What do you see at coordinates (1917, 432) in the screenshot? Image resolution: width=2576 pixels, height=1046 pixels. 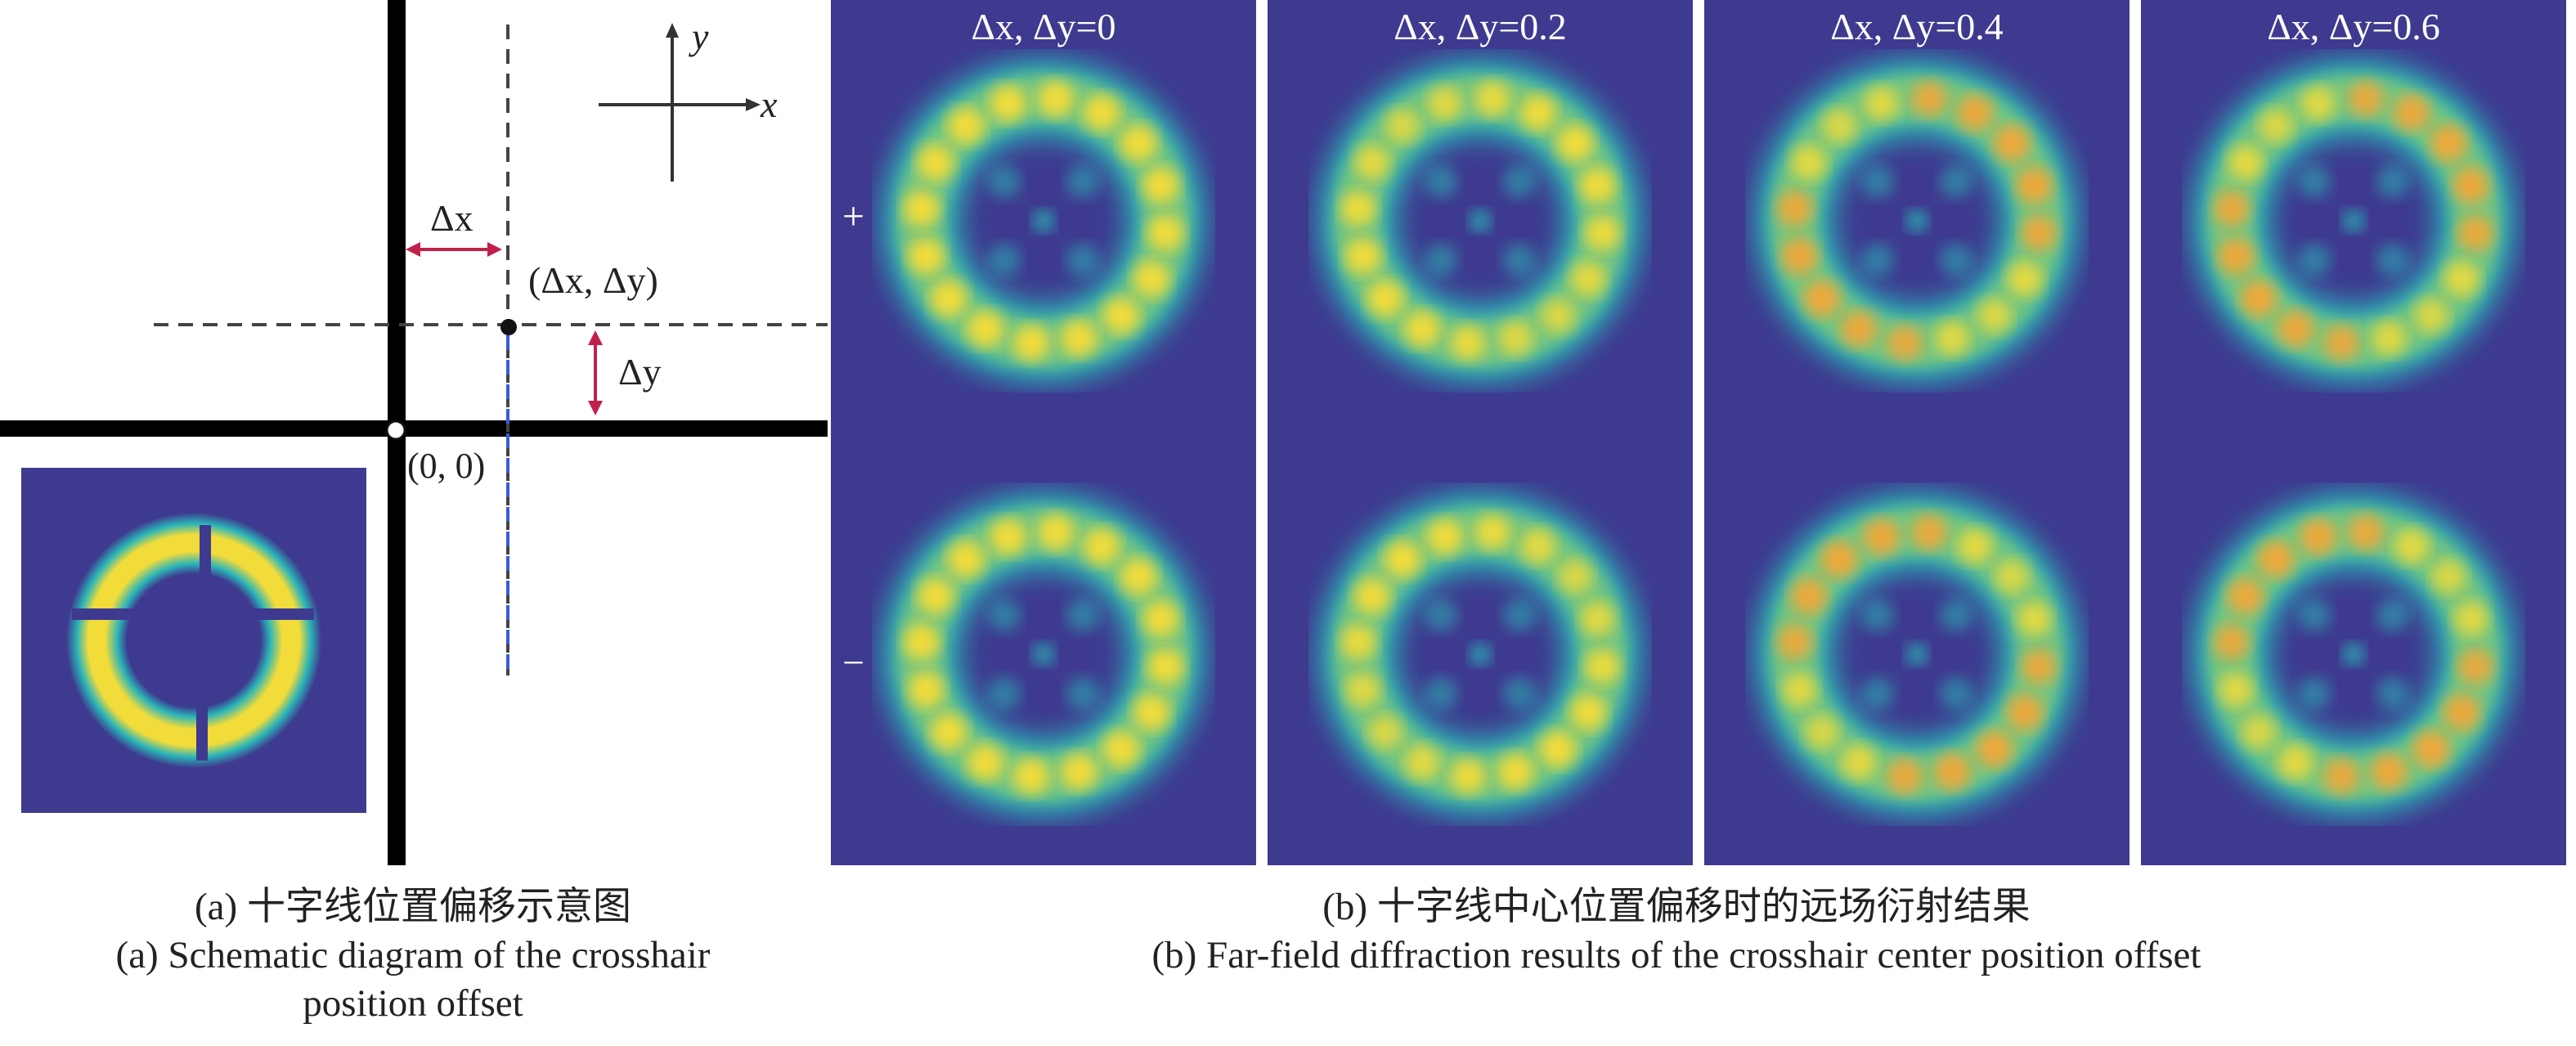 I see `diffraction-column-2: Δx, Δy=0.4` at bounding box center [1917, 432].